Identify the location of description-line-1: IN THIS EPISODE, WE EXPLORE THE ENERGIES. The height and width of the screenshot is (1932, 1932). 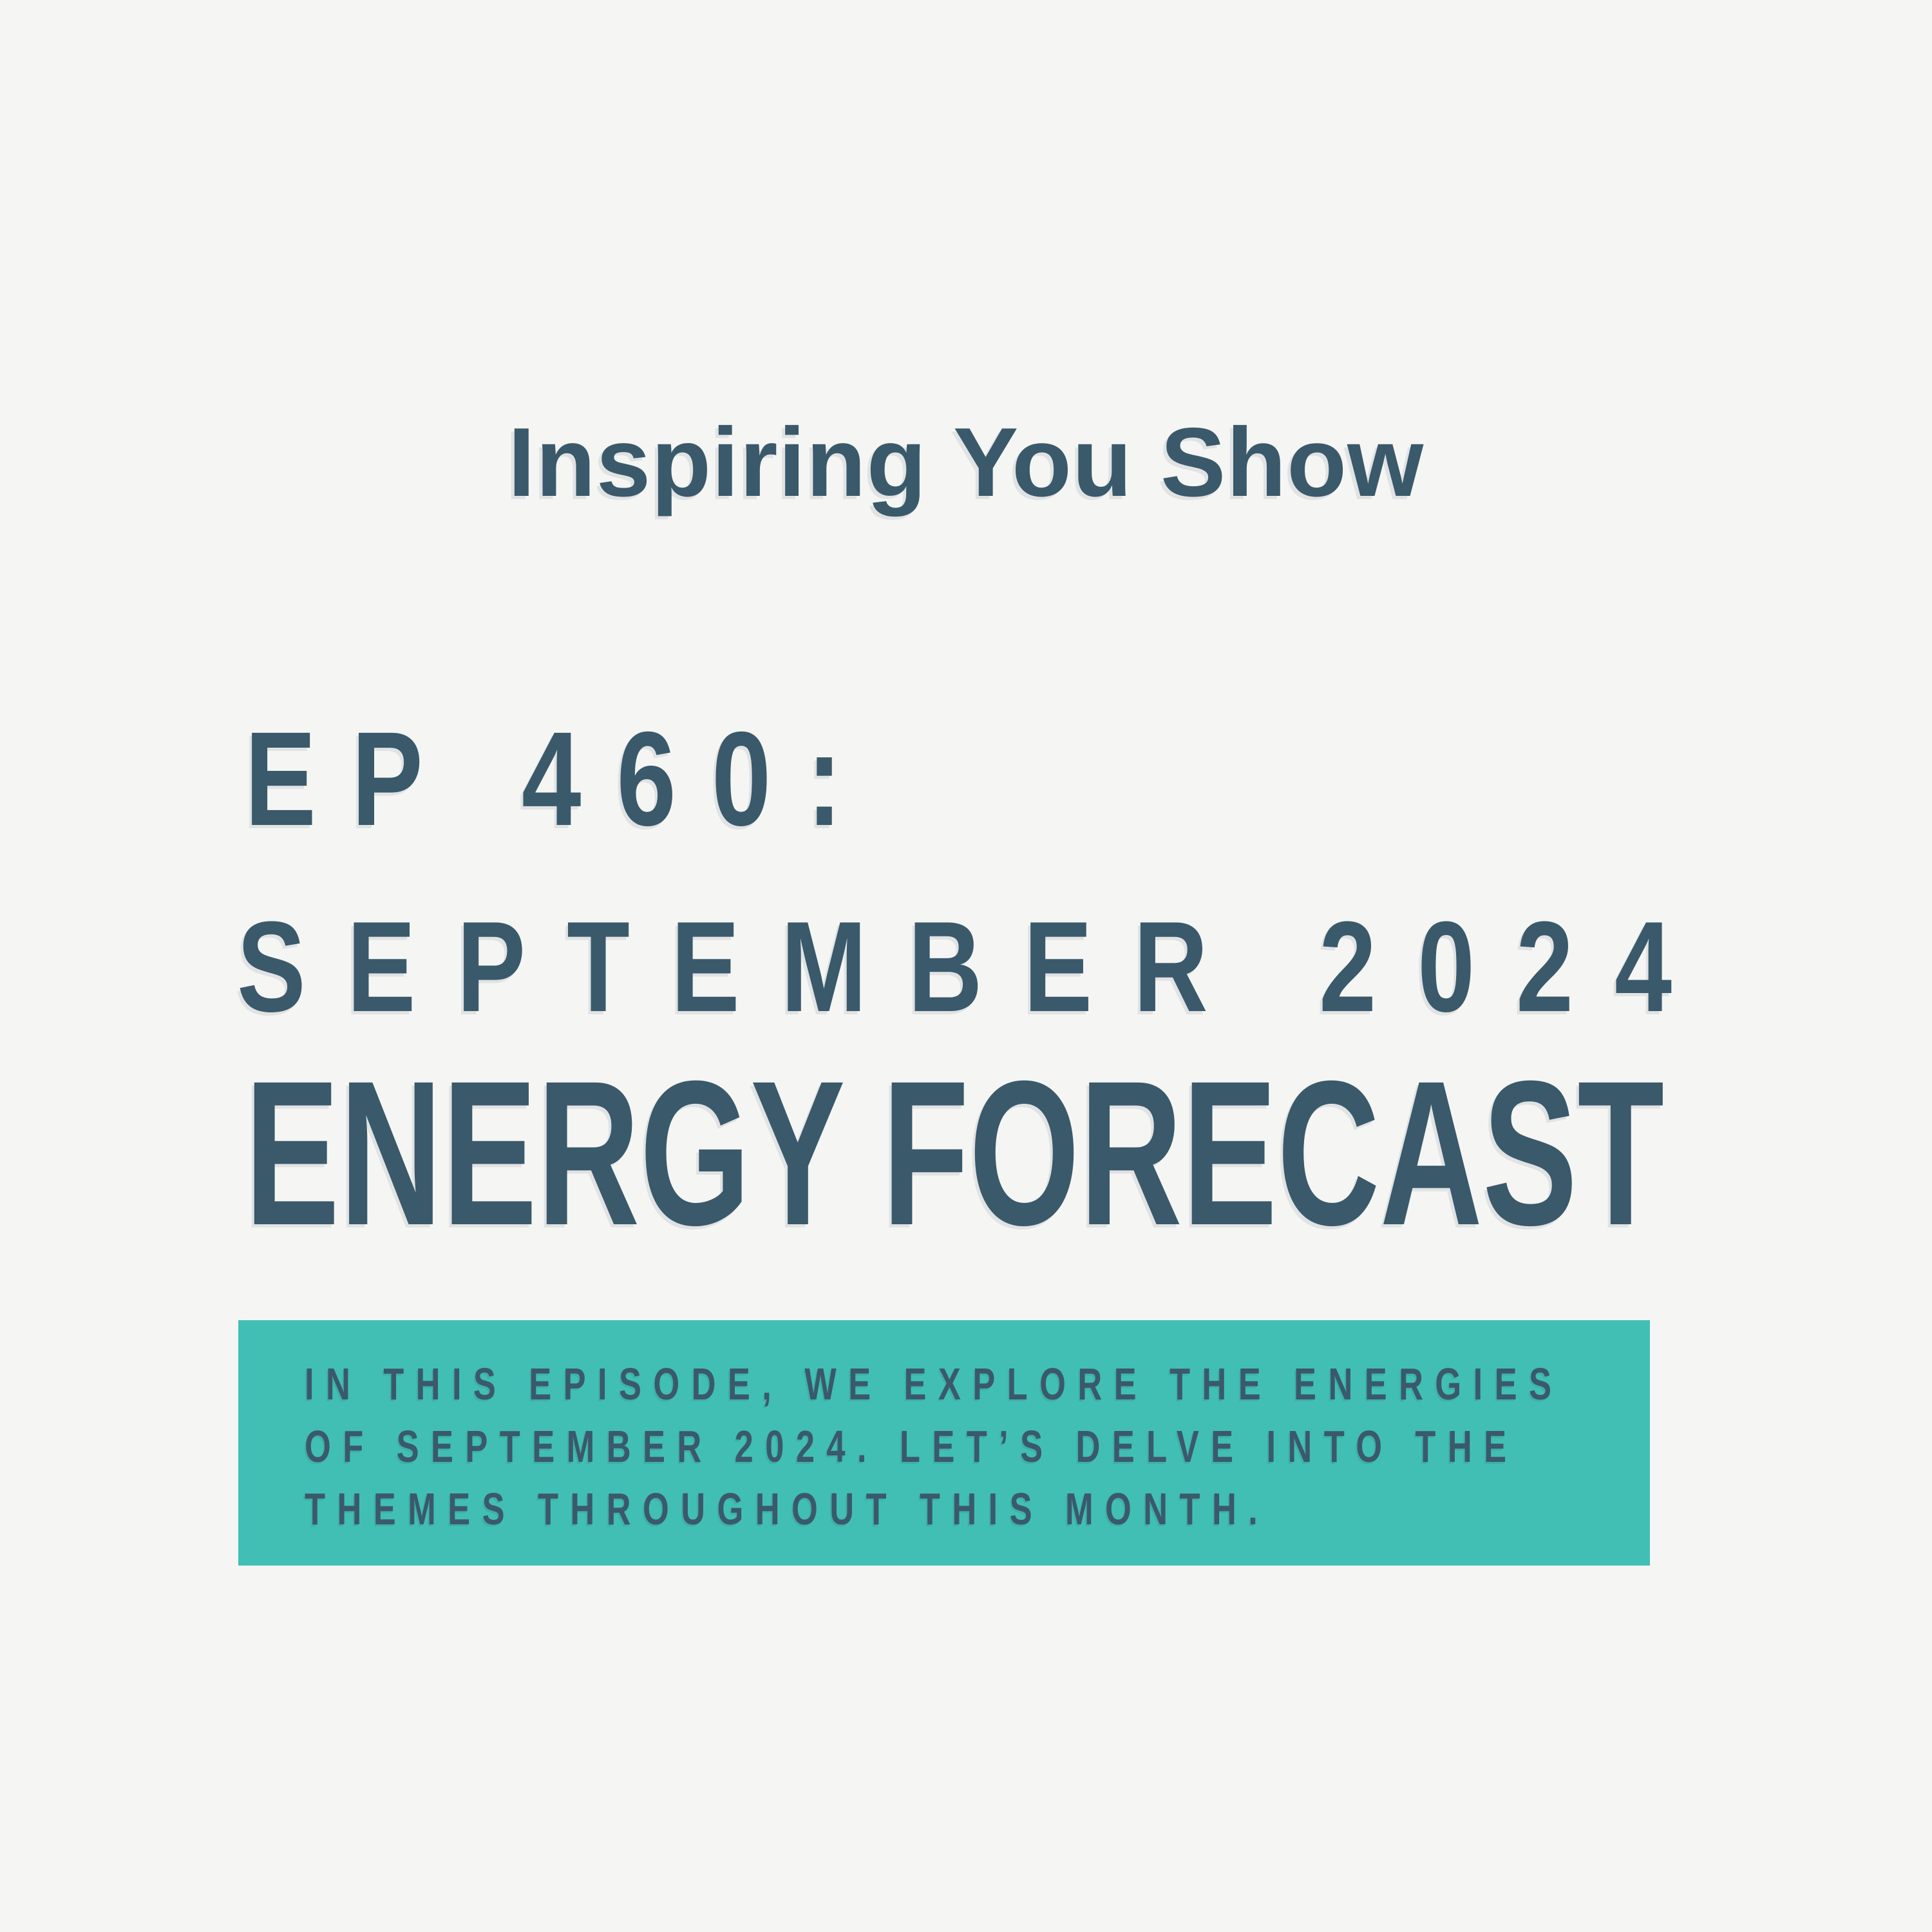
(935, 1384).